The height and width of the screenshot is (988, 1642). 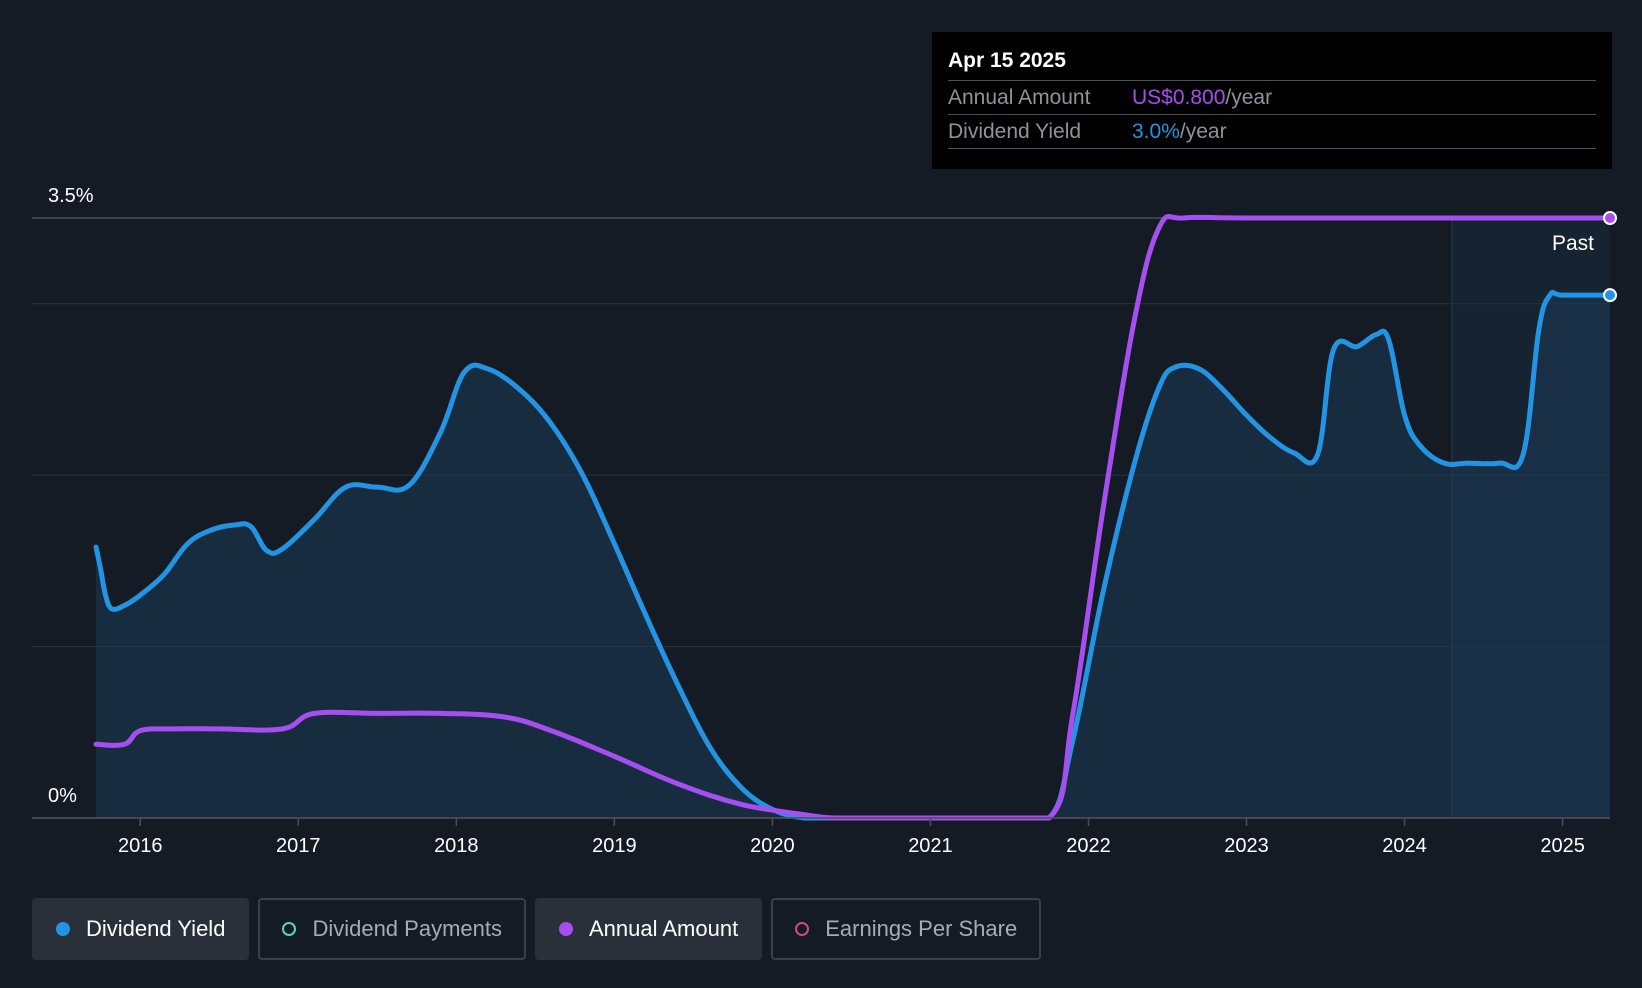 I want to click on tooltip-row-dividend-yield: Dividend Yield 3.0% /year, so click(x=1272, y=131).